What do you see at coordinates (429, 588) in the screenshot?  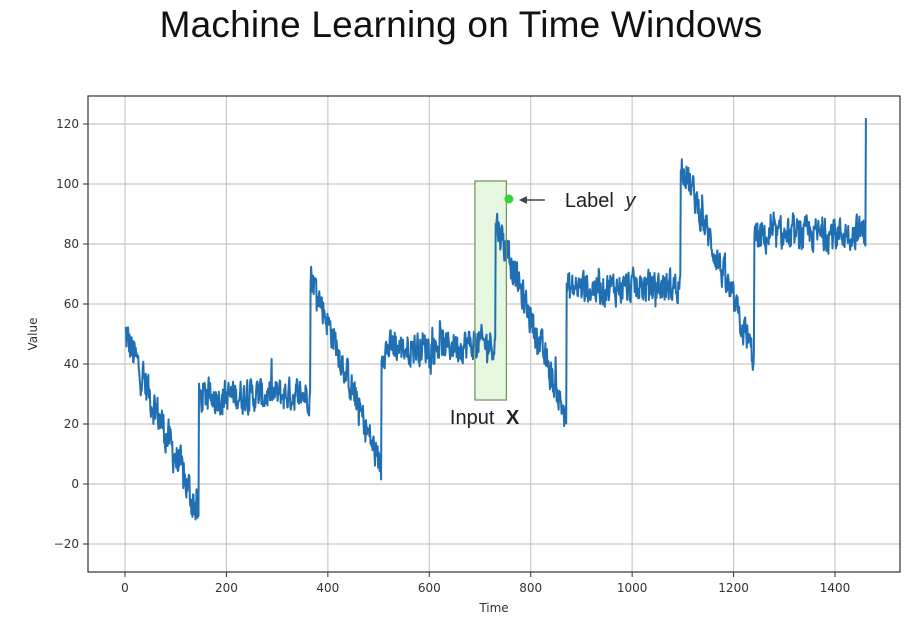 I see `x-tick-label: 600` at bounding box center [429, 588].